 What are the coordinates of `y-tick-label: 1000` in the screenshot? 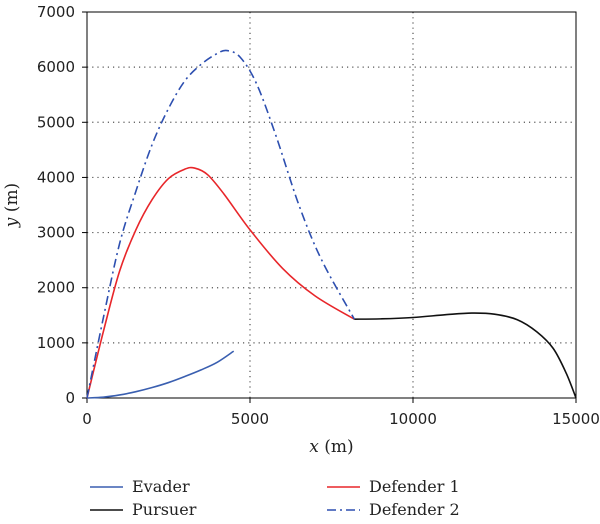 It's located at (56, 343).